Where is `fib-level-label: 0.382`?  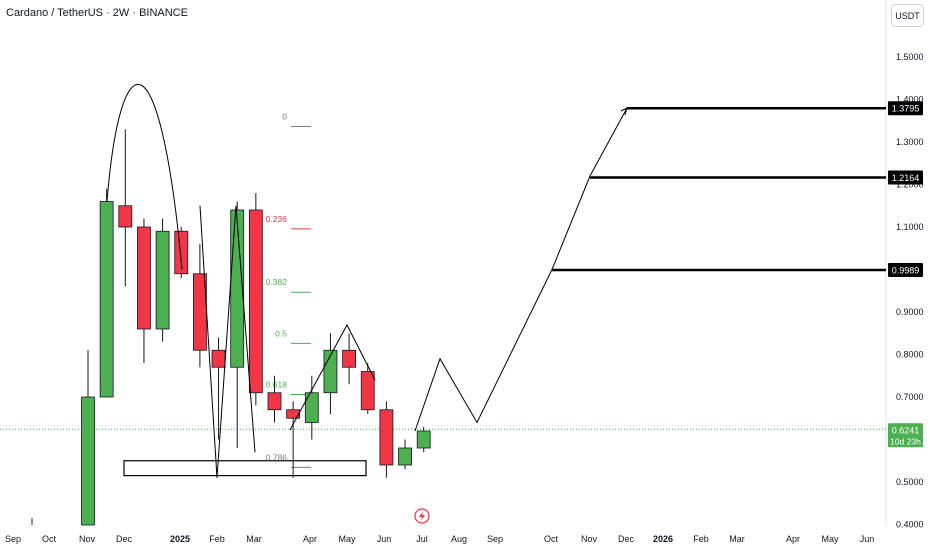
fib-level-label: 0.382 is located at coordinates (277, 282).